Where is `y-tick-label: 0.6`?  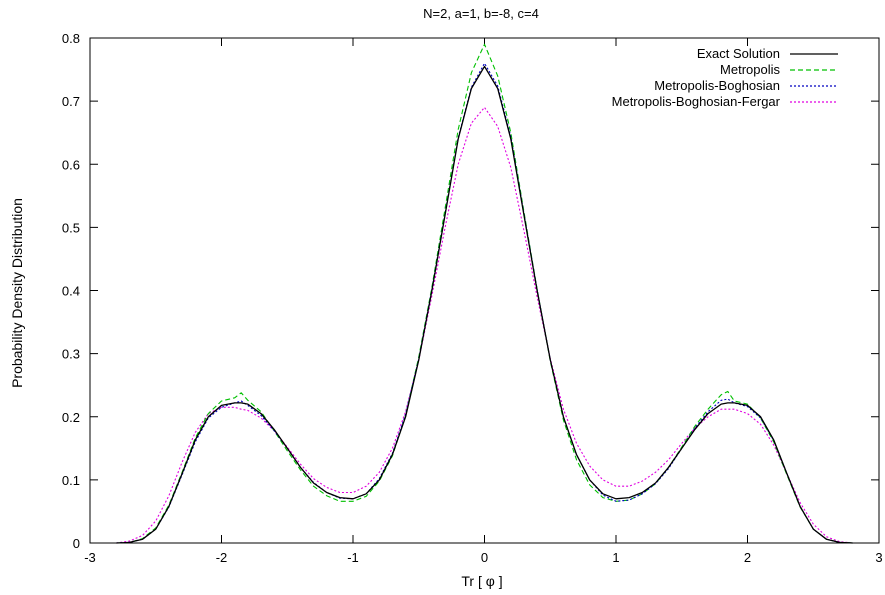 y-tick-label: 0.6 is located at coordinates (71, 164).